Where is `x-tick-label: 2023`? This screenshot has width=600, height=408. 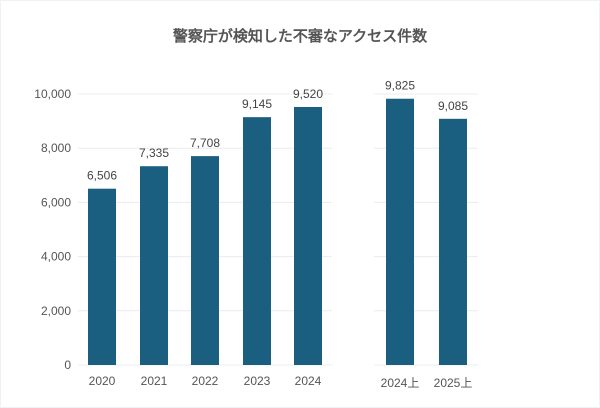 x-tick-label: 2023 is located at coordinates (257, 381).